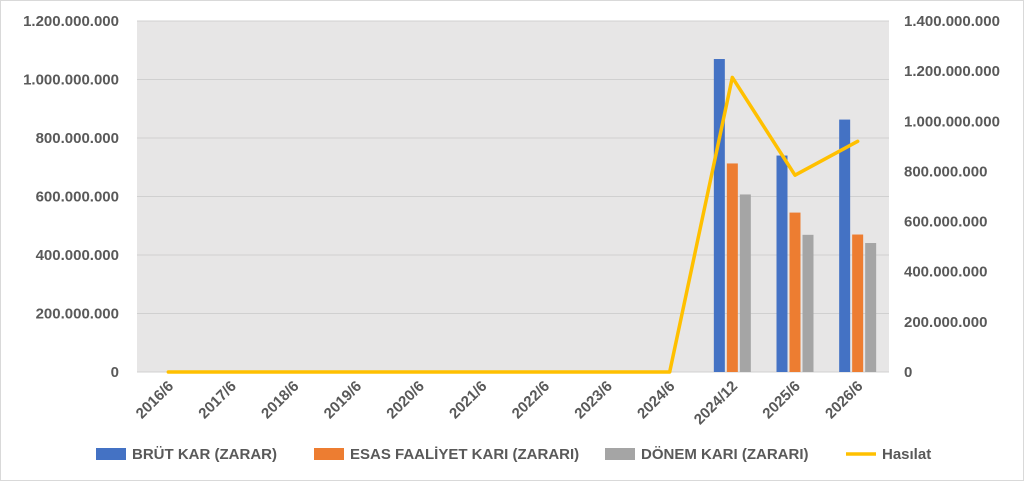  Describe the element at coordinates (945, 272) in the screenshot. I see `right-axis-tick-label: 400.000.000` at that location.